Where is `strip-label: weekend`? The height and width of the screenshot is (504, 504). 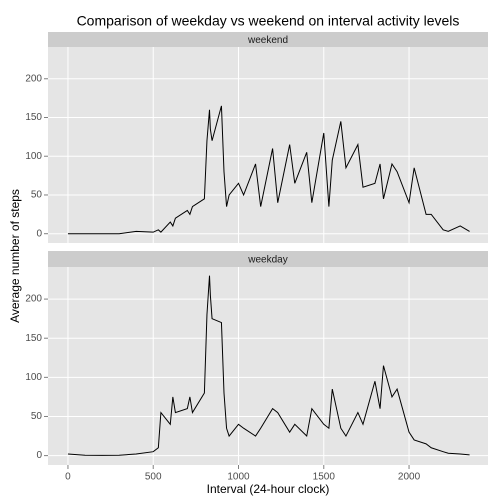
strip-label: weekend is located at coordinates (267, 40).